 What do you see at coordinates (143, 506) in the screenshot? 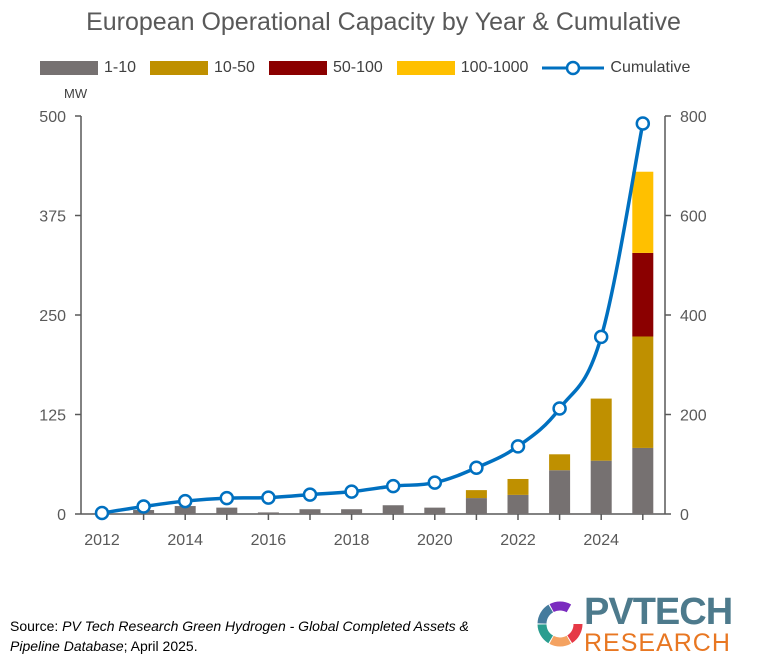
I see `cumulative-point-2013` at bounding box center [143, 506].